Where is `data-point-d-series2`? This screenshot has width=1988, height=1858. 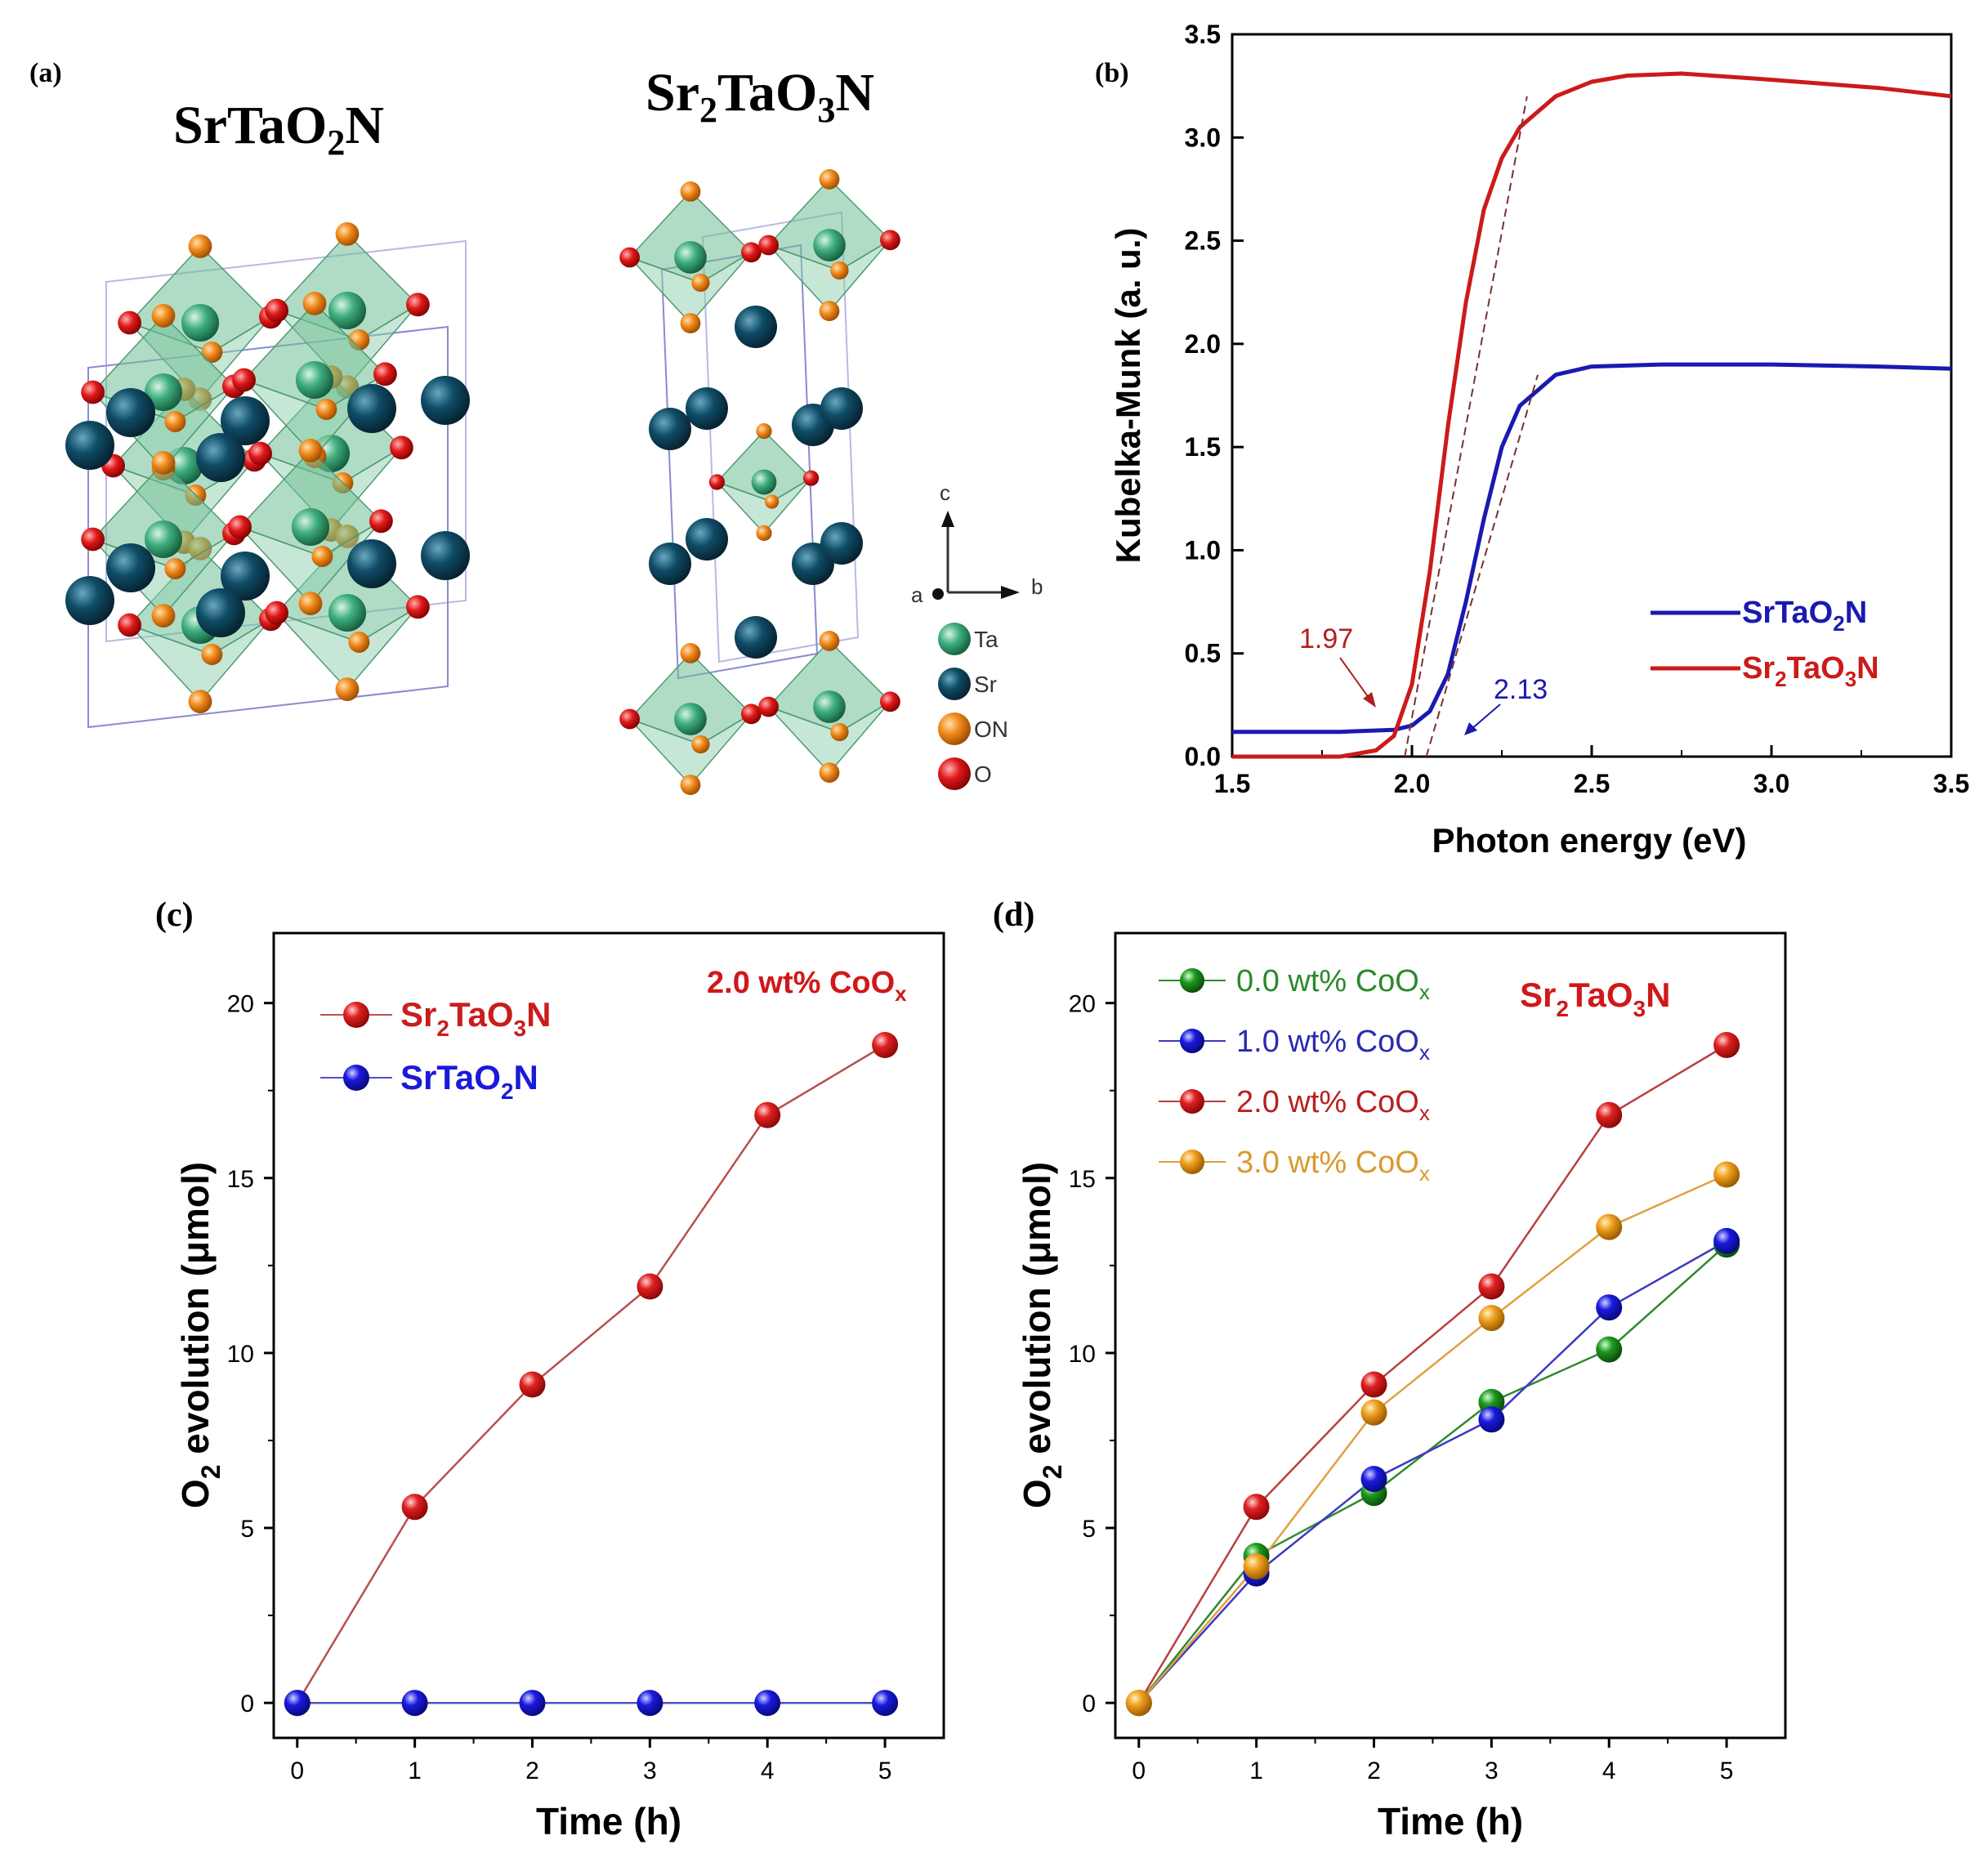
data-point-d-series2 is located at coordinates (1491, 1286).